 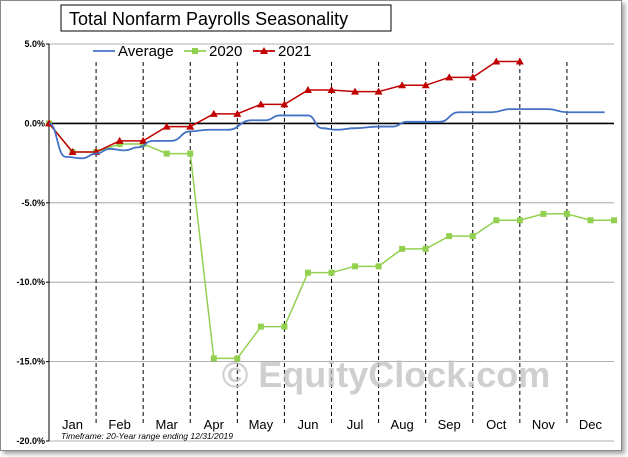 I want to click on title-border, so click(x=226, y=18).